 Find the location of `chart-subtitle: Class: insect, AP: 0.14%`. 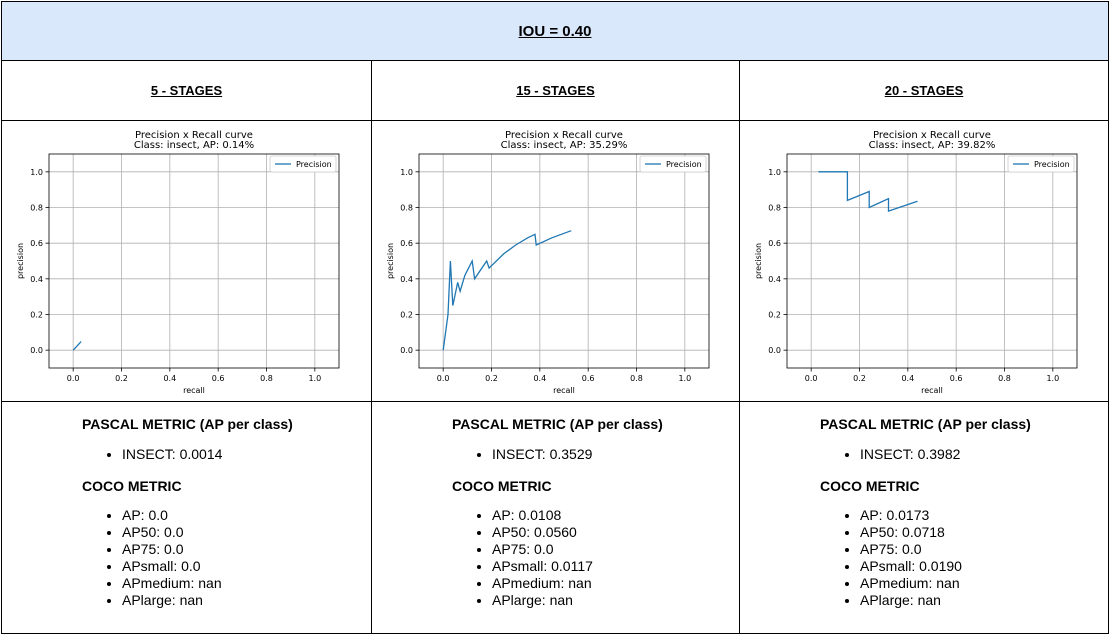

chart-subtitle: Class: insect, AP: 0.14% is located at coordinates (194, 145).